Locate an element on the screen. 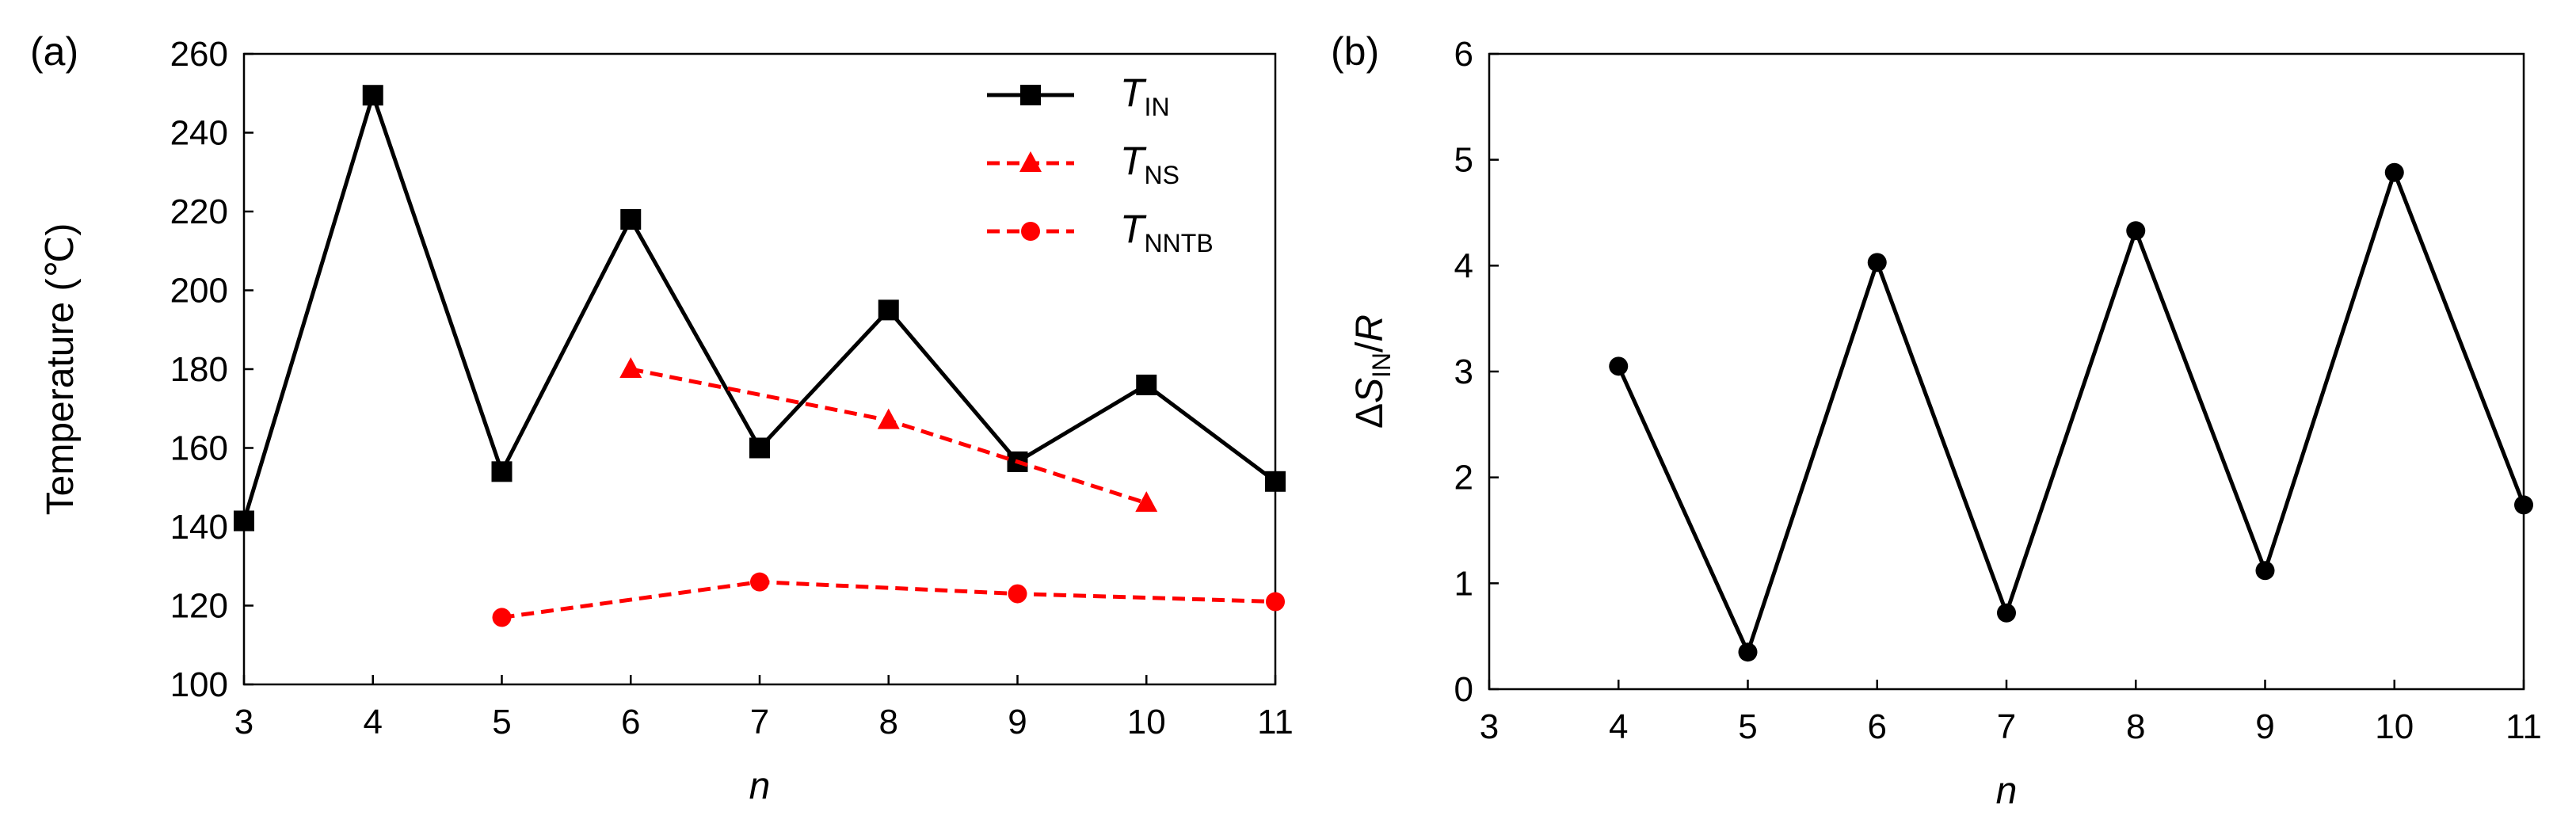 The height and width of the screenshot is (827, 2576). y-tick-label-a: 240 is located at coordinates (199, 133).